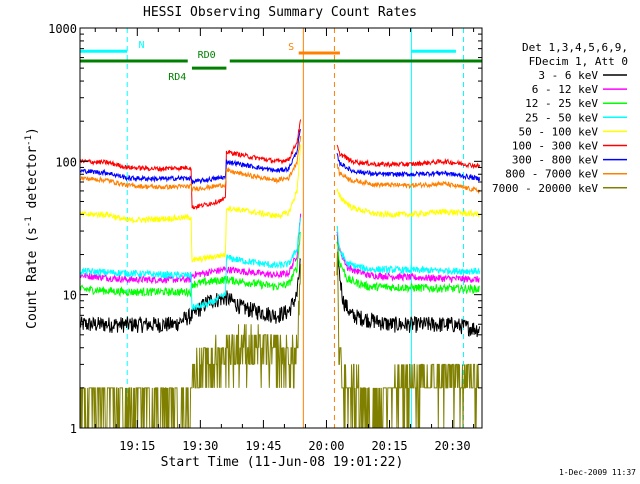 This screenshot has width=640, height=484. Describe the element at coordinates (453, 446) in the screenshot. I see `x-tick-label-5: 20:30` at that location.